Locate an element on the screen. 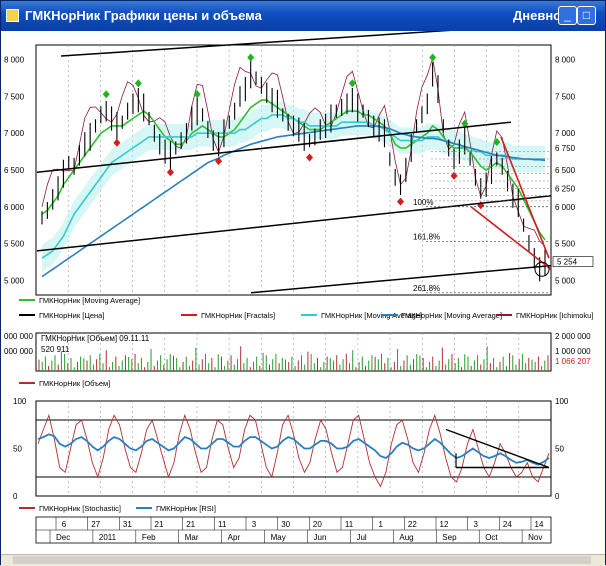 The image size is (606, 566). current-price-circle is located at coordinates (542, 269).